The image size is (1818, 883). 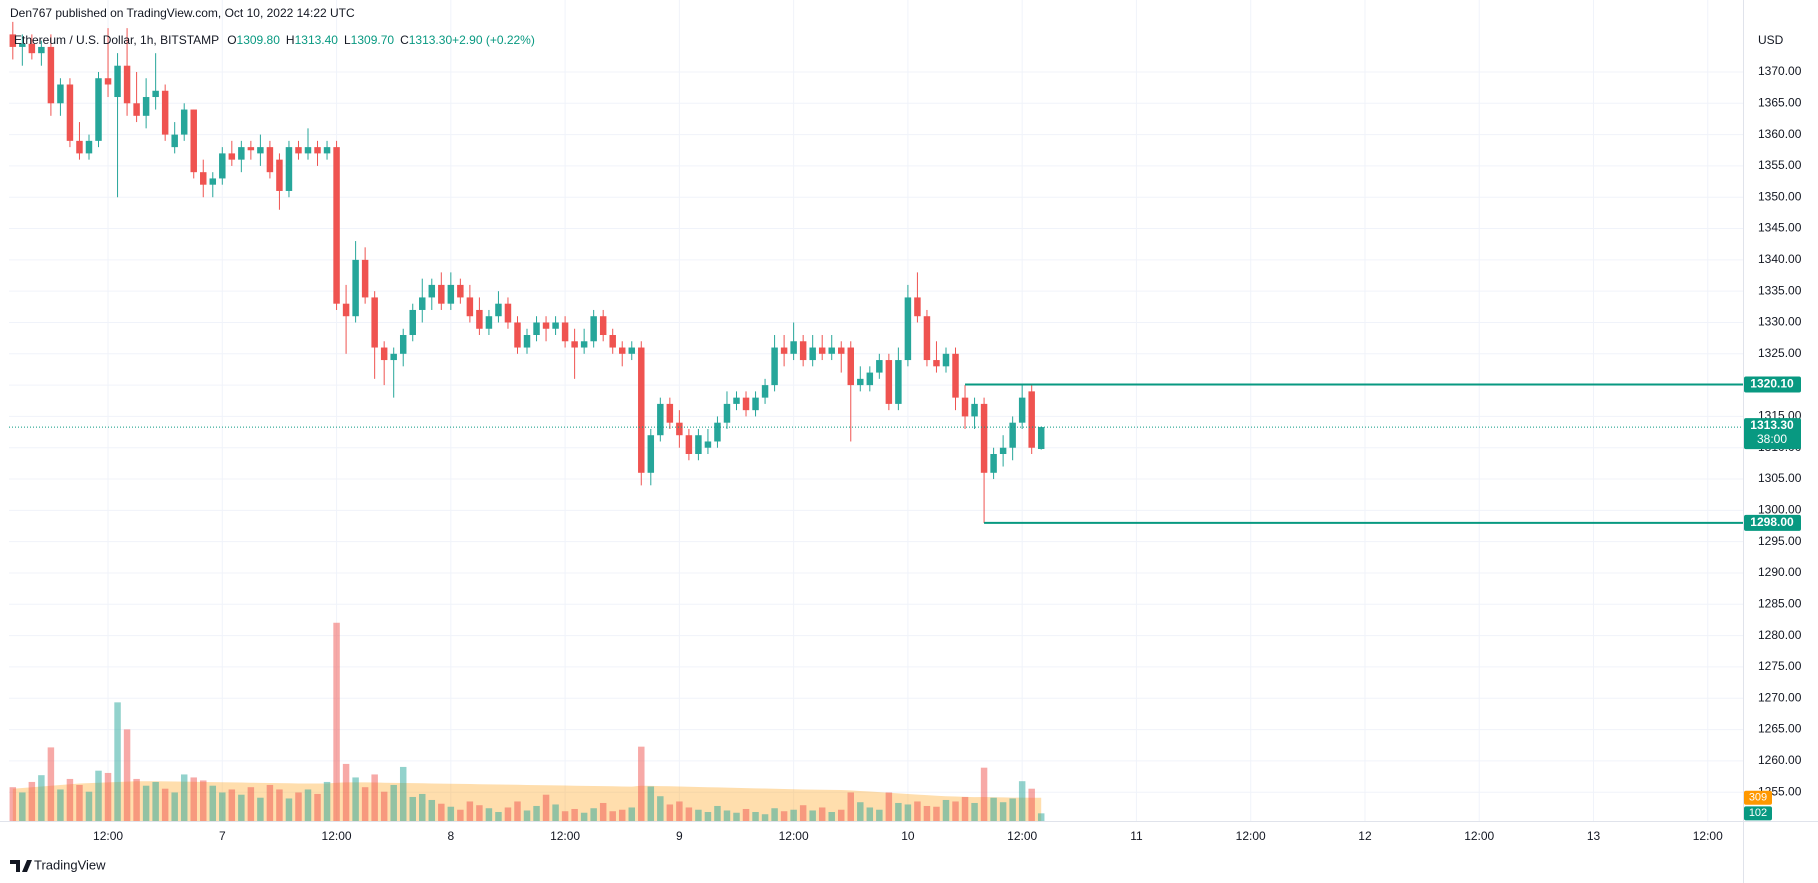 What do you see at coordinates (373, 40) in the screenshot?
I see `legend-value: 1309.70` at bounding box center [373, 40].